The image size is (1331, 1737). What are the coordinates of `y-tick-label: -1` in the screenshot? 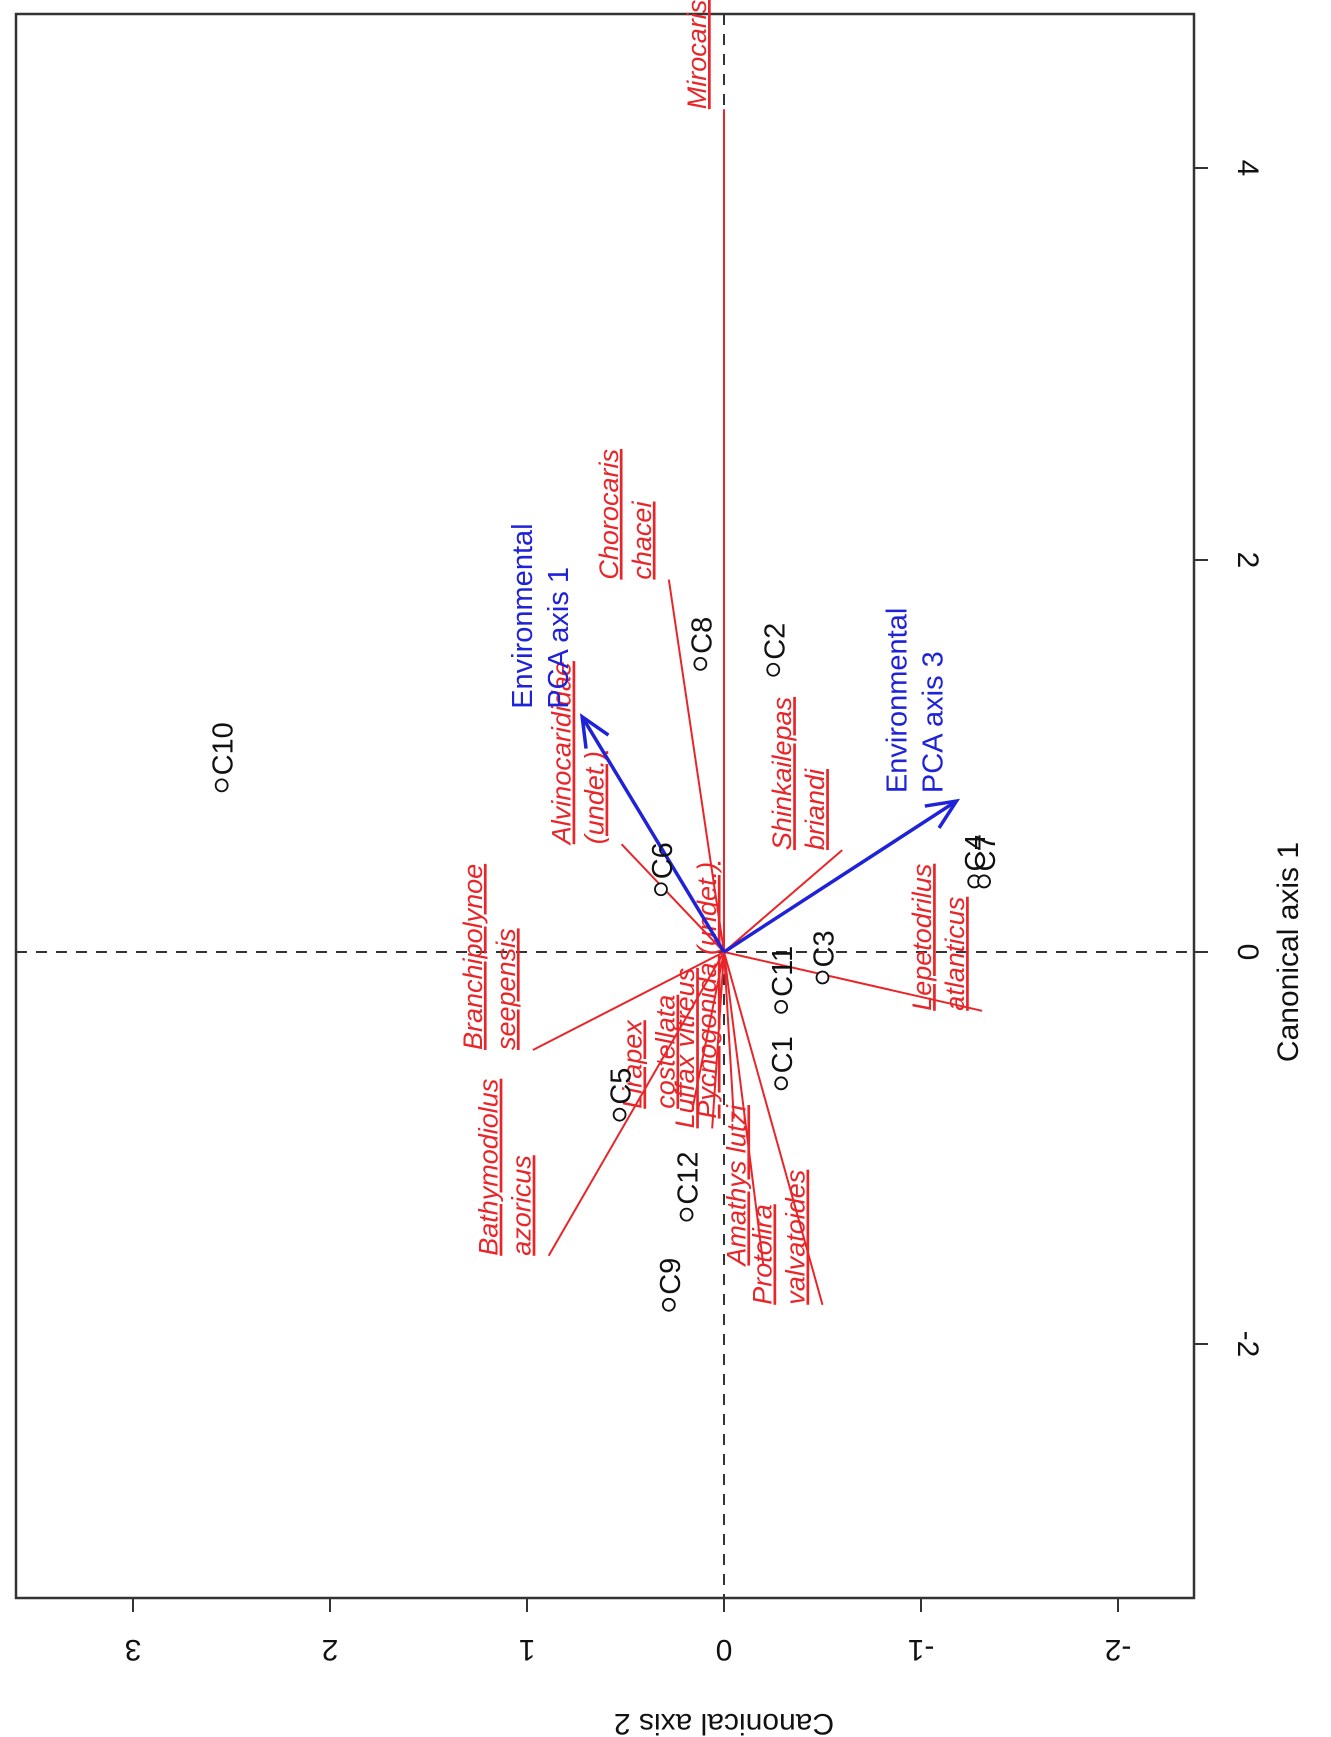 It's located at (921, 1649).